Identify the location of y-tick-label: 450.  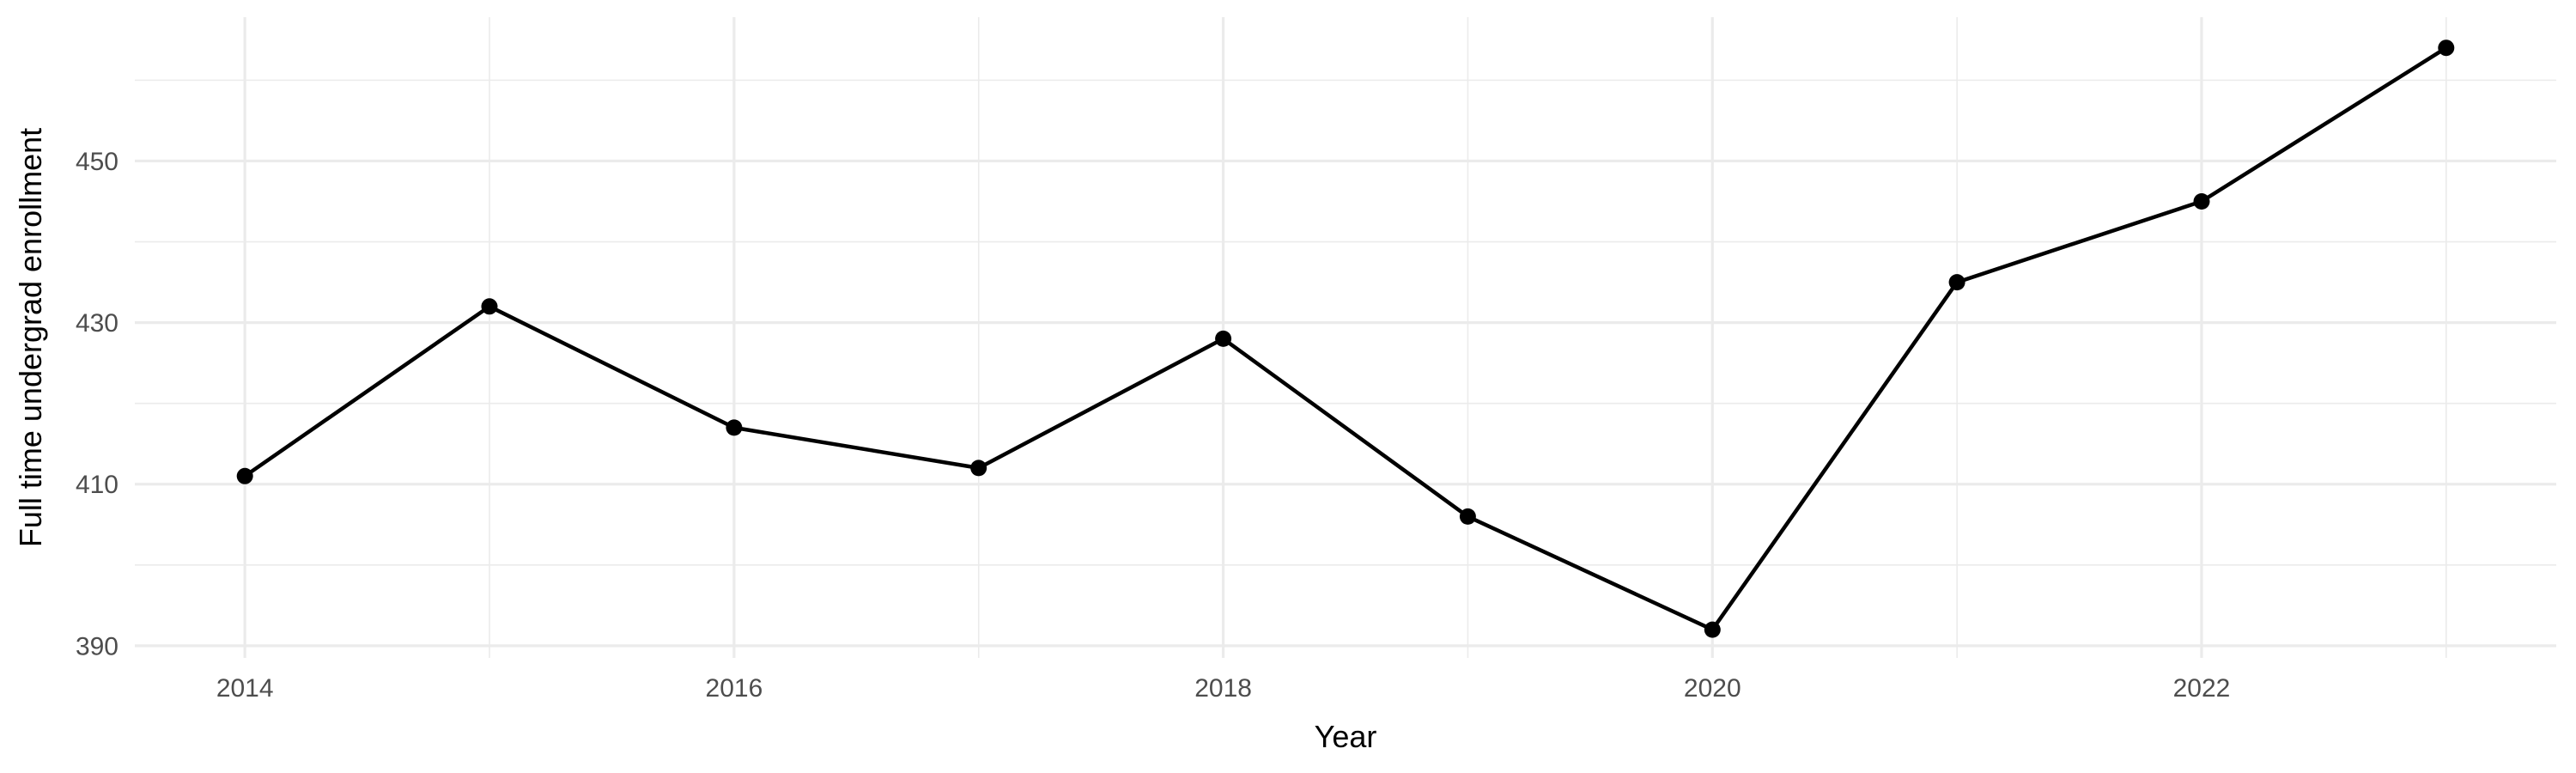
(97, 162).